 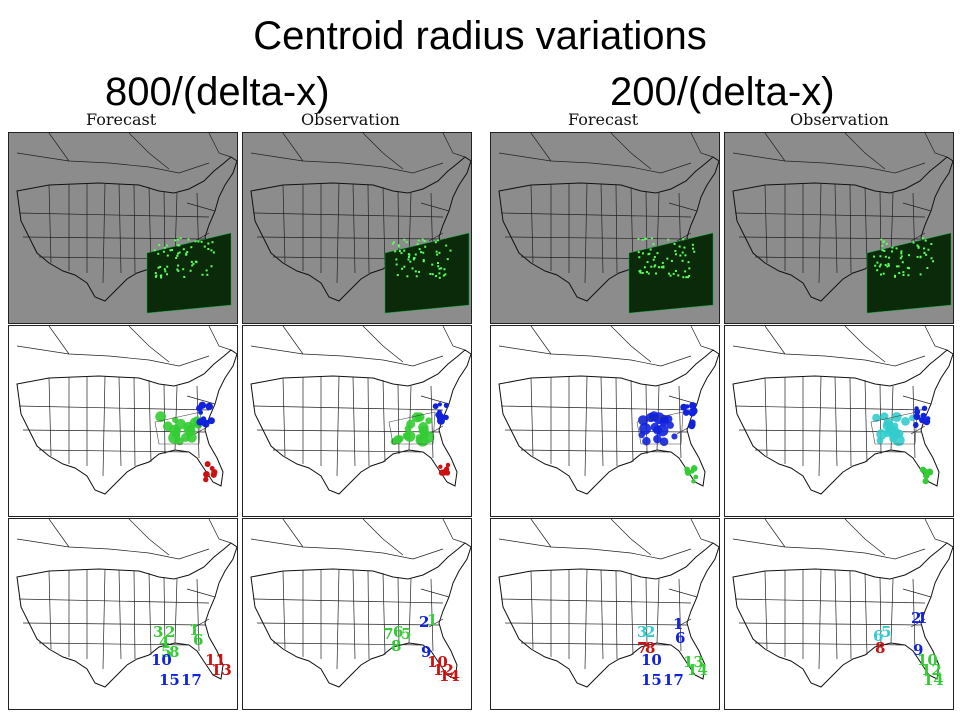 What do you see at coordinates (605, 421) in the screenshot?
I see `map-panel-right-forecast-row2` at bounding box center [605, 421].